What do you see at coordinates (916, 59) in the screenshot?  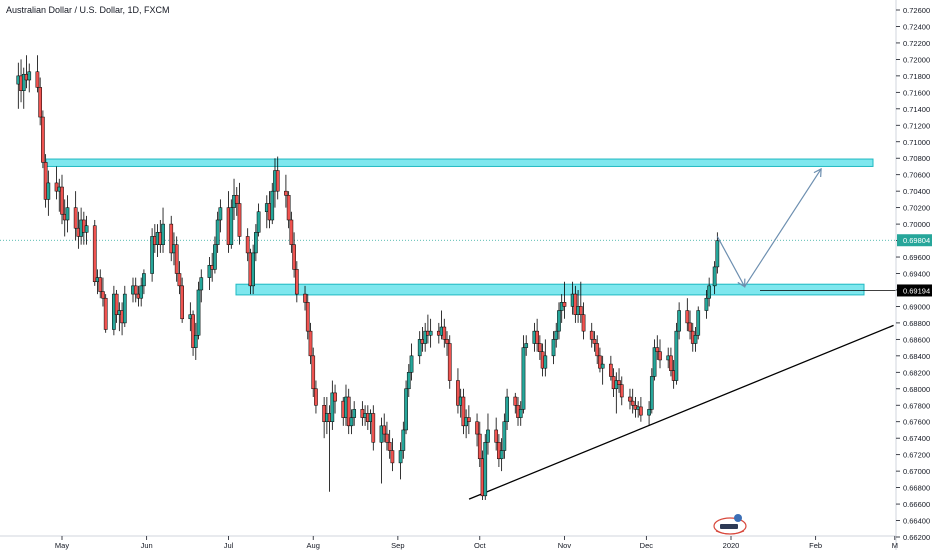 I see `price-tick-label: 0.72000` at bounding box center [916, 59].